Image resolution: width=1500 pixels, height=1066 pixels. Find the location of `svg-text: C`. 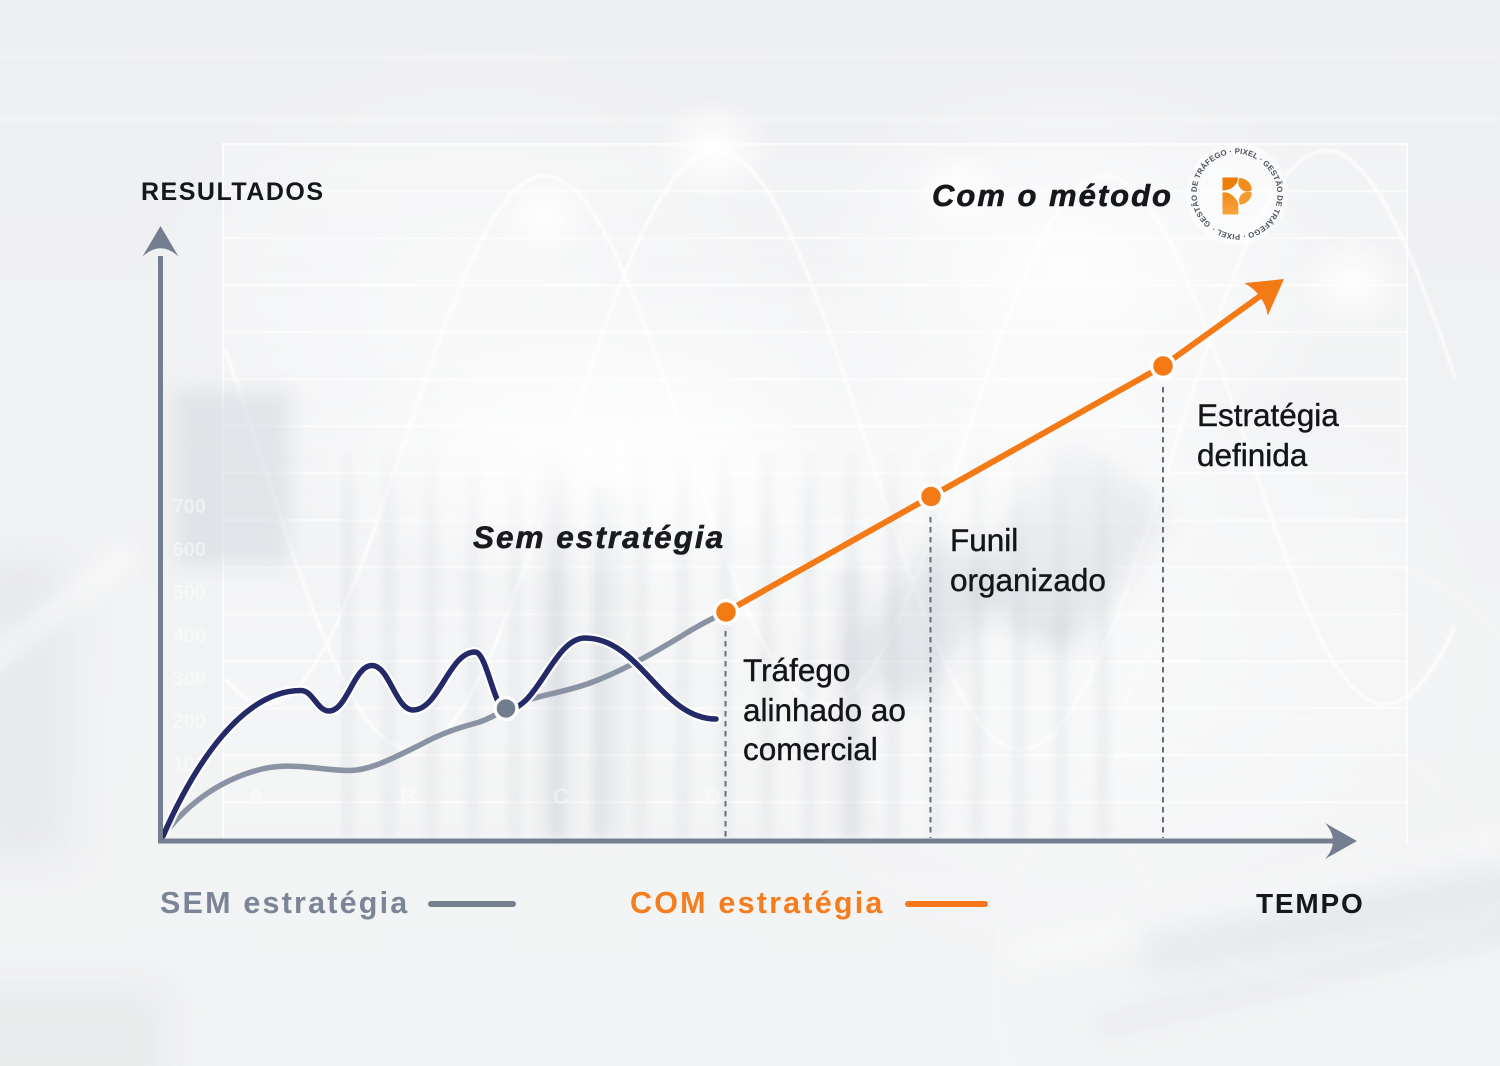

svg-text: C is located at coordinates (561, 796).